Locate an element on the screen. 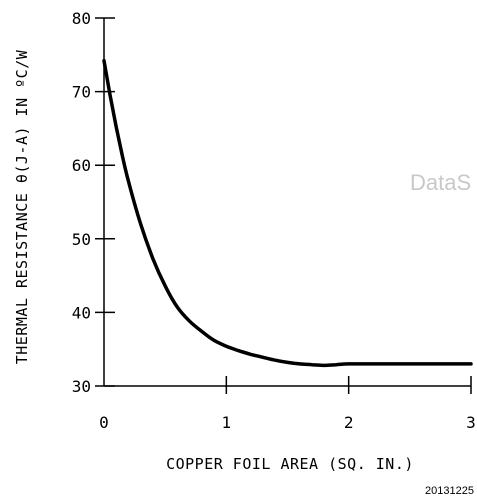 This screenshot has width=477, height=497. figure-id: 20131225 is located at coordinates (449, 491).